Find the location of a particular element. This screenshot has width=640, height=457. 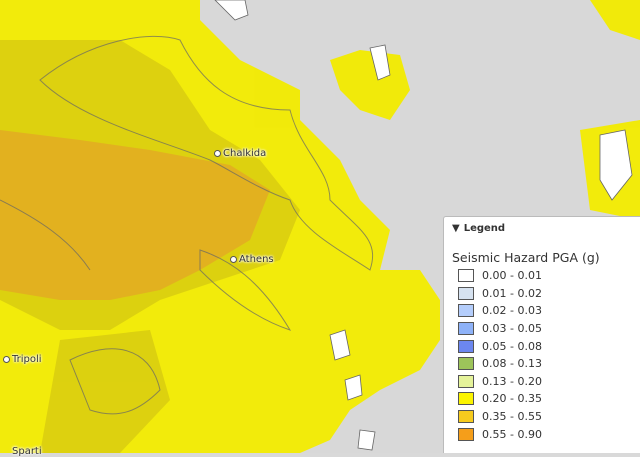

legend-item-label: 0.02 - 0.03 is located at coordinates (512, 311).